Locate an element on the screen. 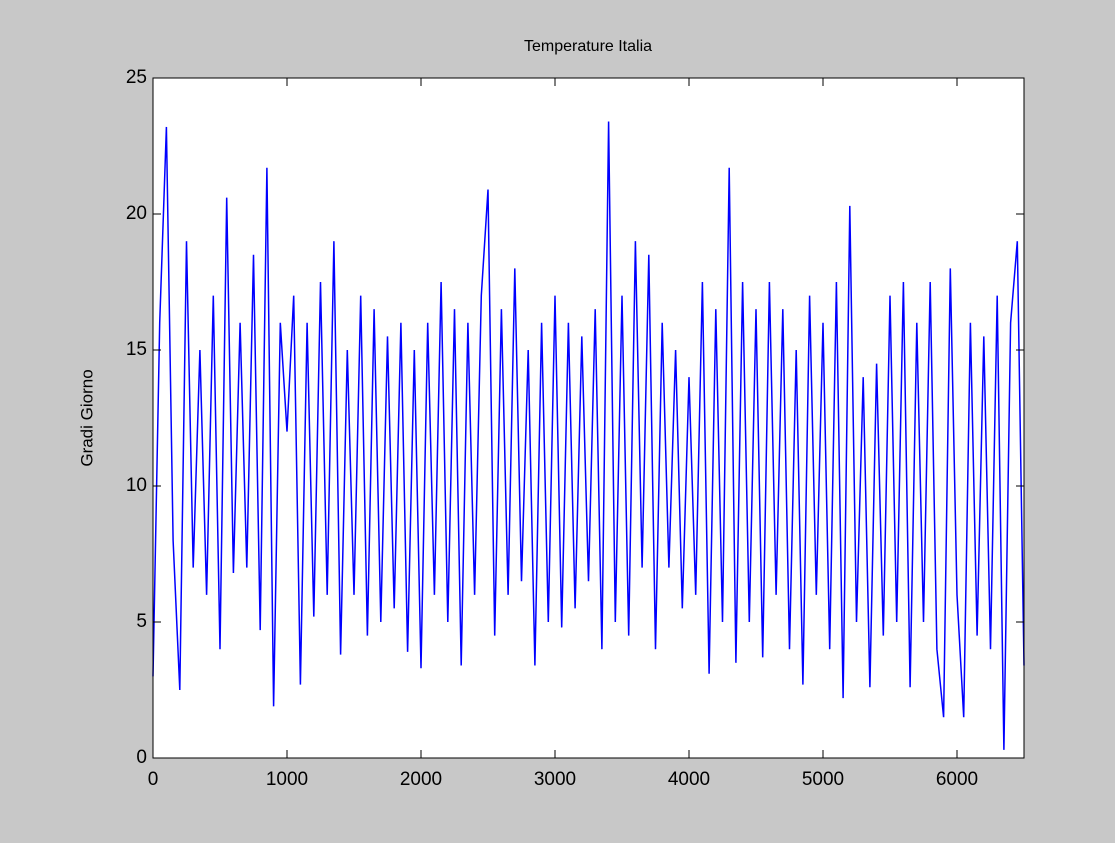 This screenshot has width=1115, height=843. y-tick-label: 0 is located at coordinates (141, 757).